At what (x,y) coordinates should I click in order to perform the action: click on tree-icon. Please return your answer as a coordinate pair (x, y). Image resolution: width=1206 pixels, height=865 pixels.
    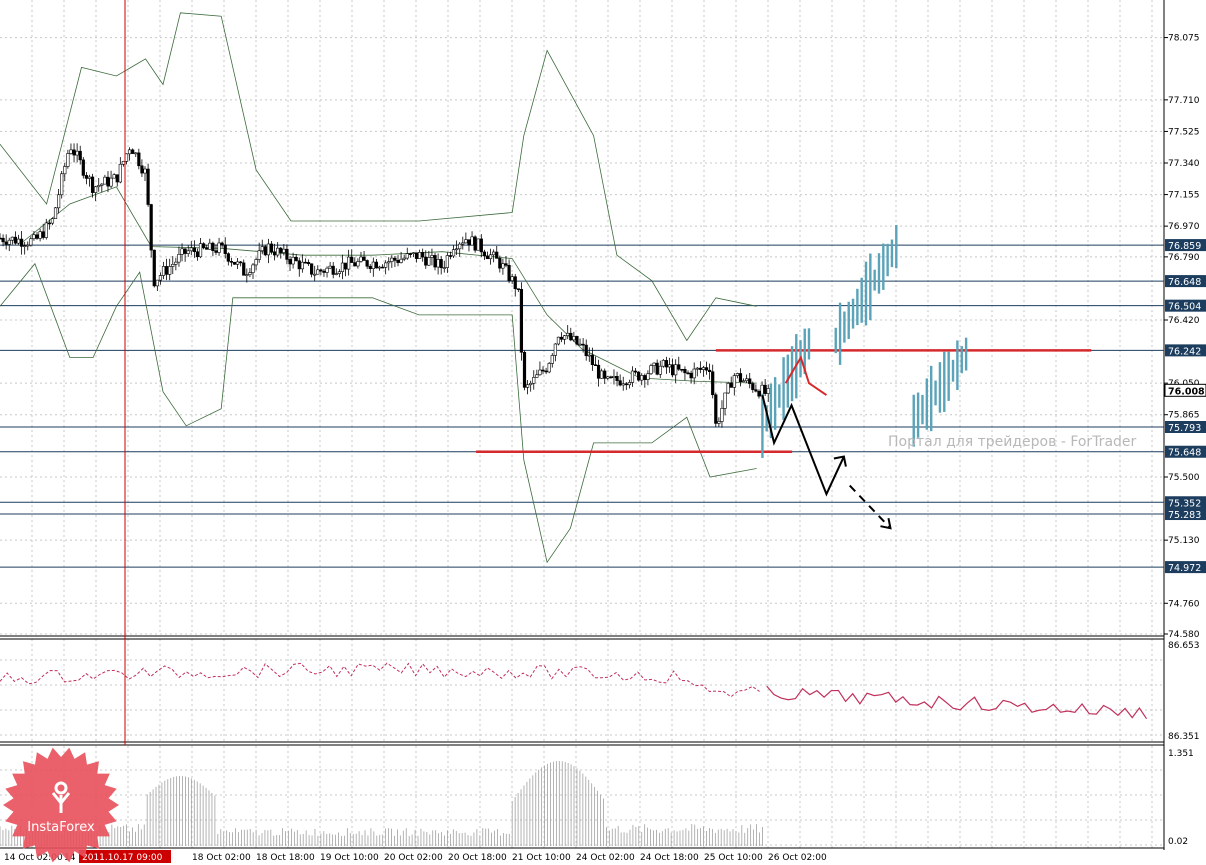
    Looking at the image, I should click on (61, 797).